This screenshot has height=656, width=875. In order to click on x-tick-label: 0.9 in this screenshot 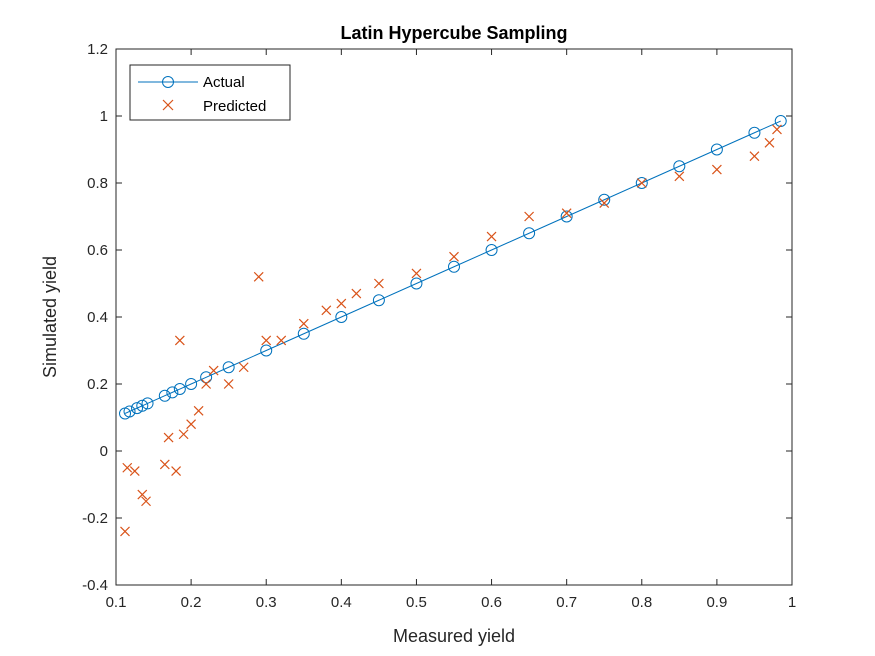, I will do `click(716, 602)`.